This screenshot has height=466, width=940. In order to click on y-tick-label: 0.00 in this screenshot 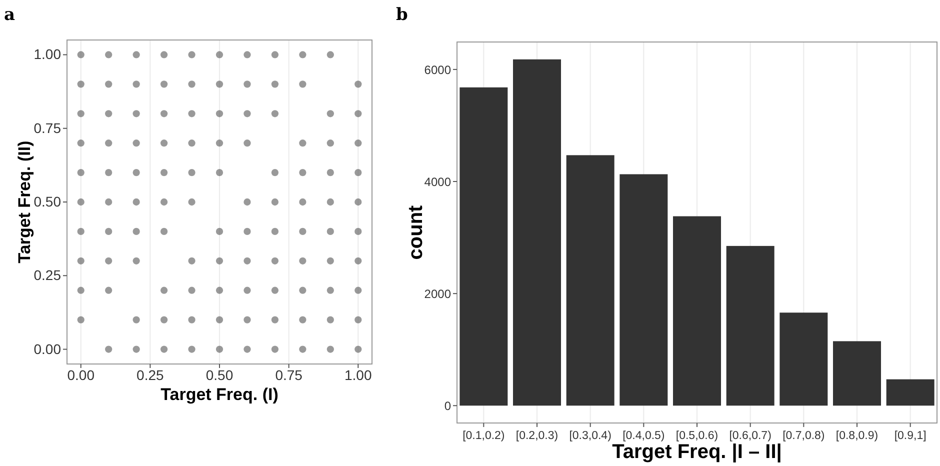, I will do `click(48, 348)`.